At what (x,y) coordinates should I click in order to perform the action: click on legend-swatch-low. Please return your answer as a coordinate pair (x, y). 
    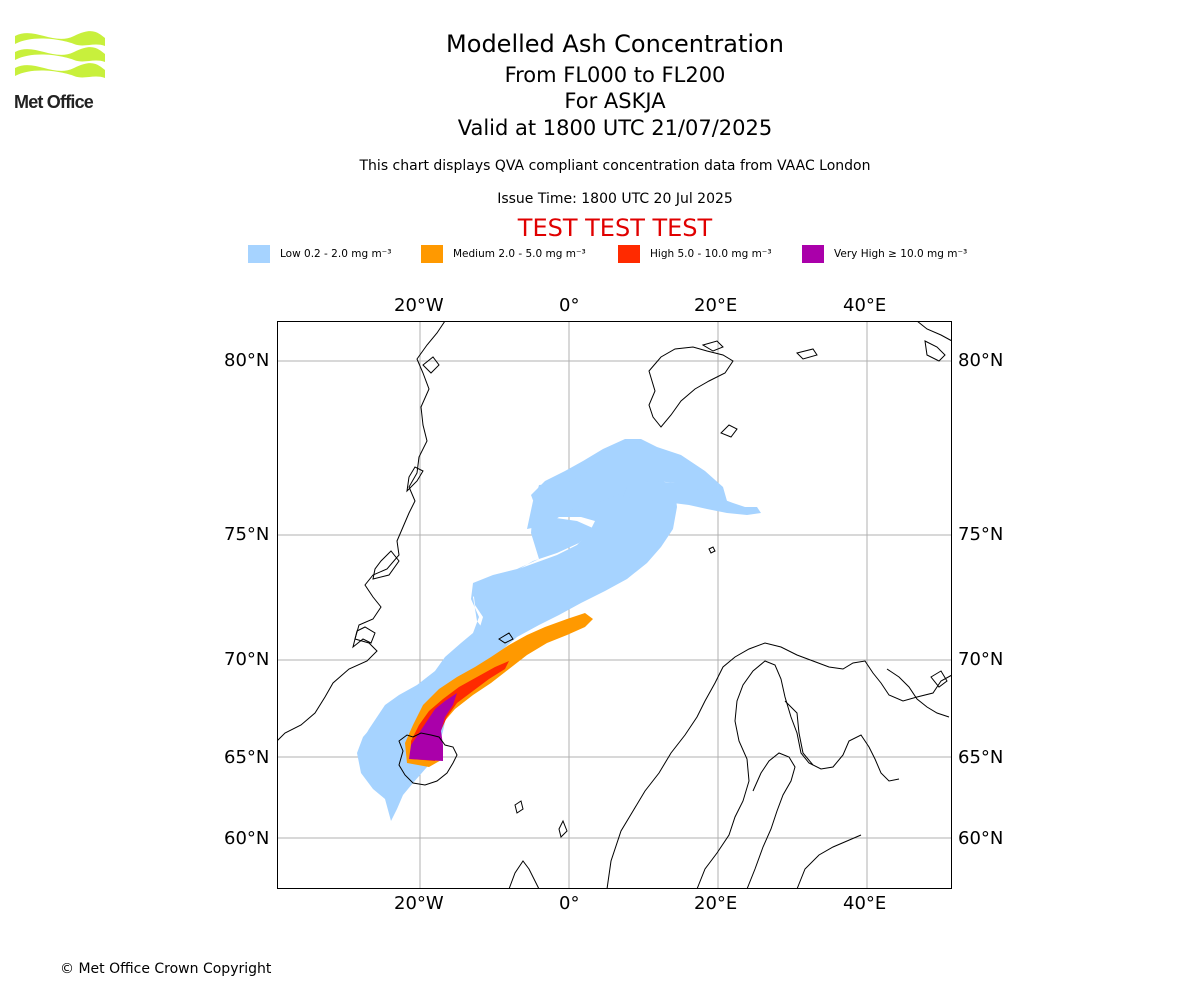
    Looking at the image, I should click on (259, 254).